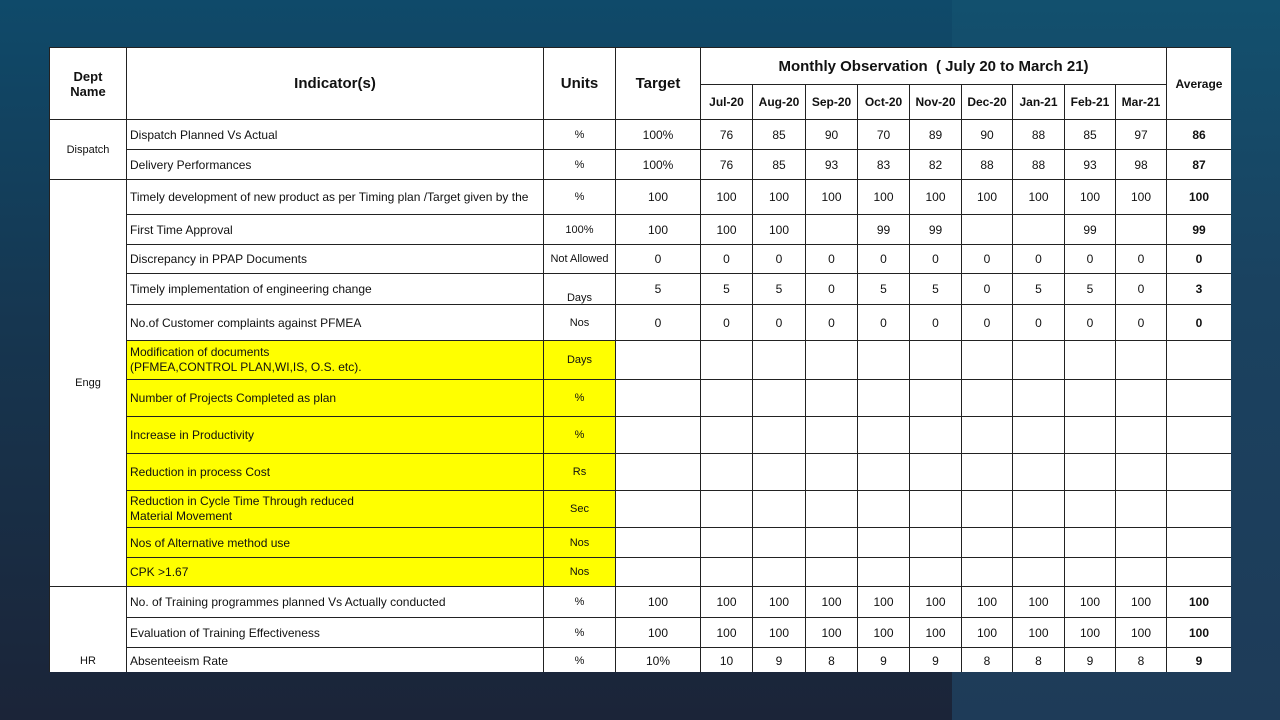 The width and height of the screenshot is (1280, 720). I want to click on indicator-cell: Delivery Performances, so click(335, 164).